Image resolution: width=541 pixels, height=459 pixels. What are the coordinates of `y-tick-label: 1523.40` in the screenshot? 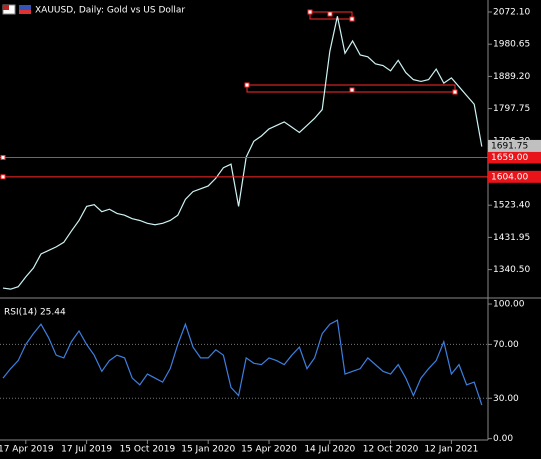 It's located at (511, 206).